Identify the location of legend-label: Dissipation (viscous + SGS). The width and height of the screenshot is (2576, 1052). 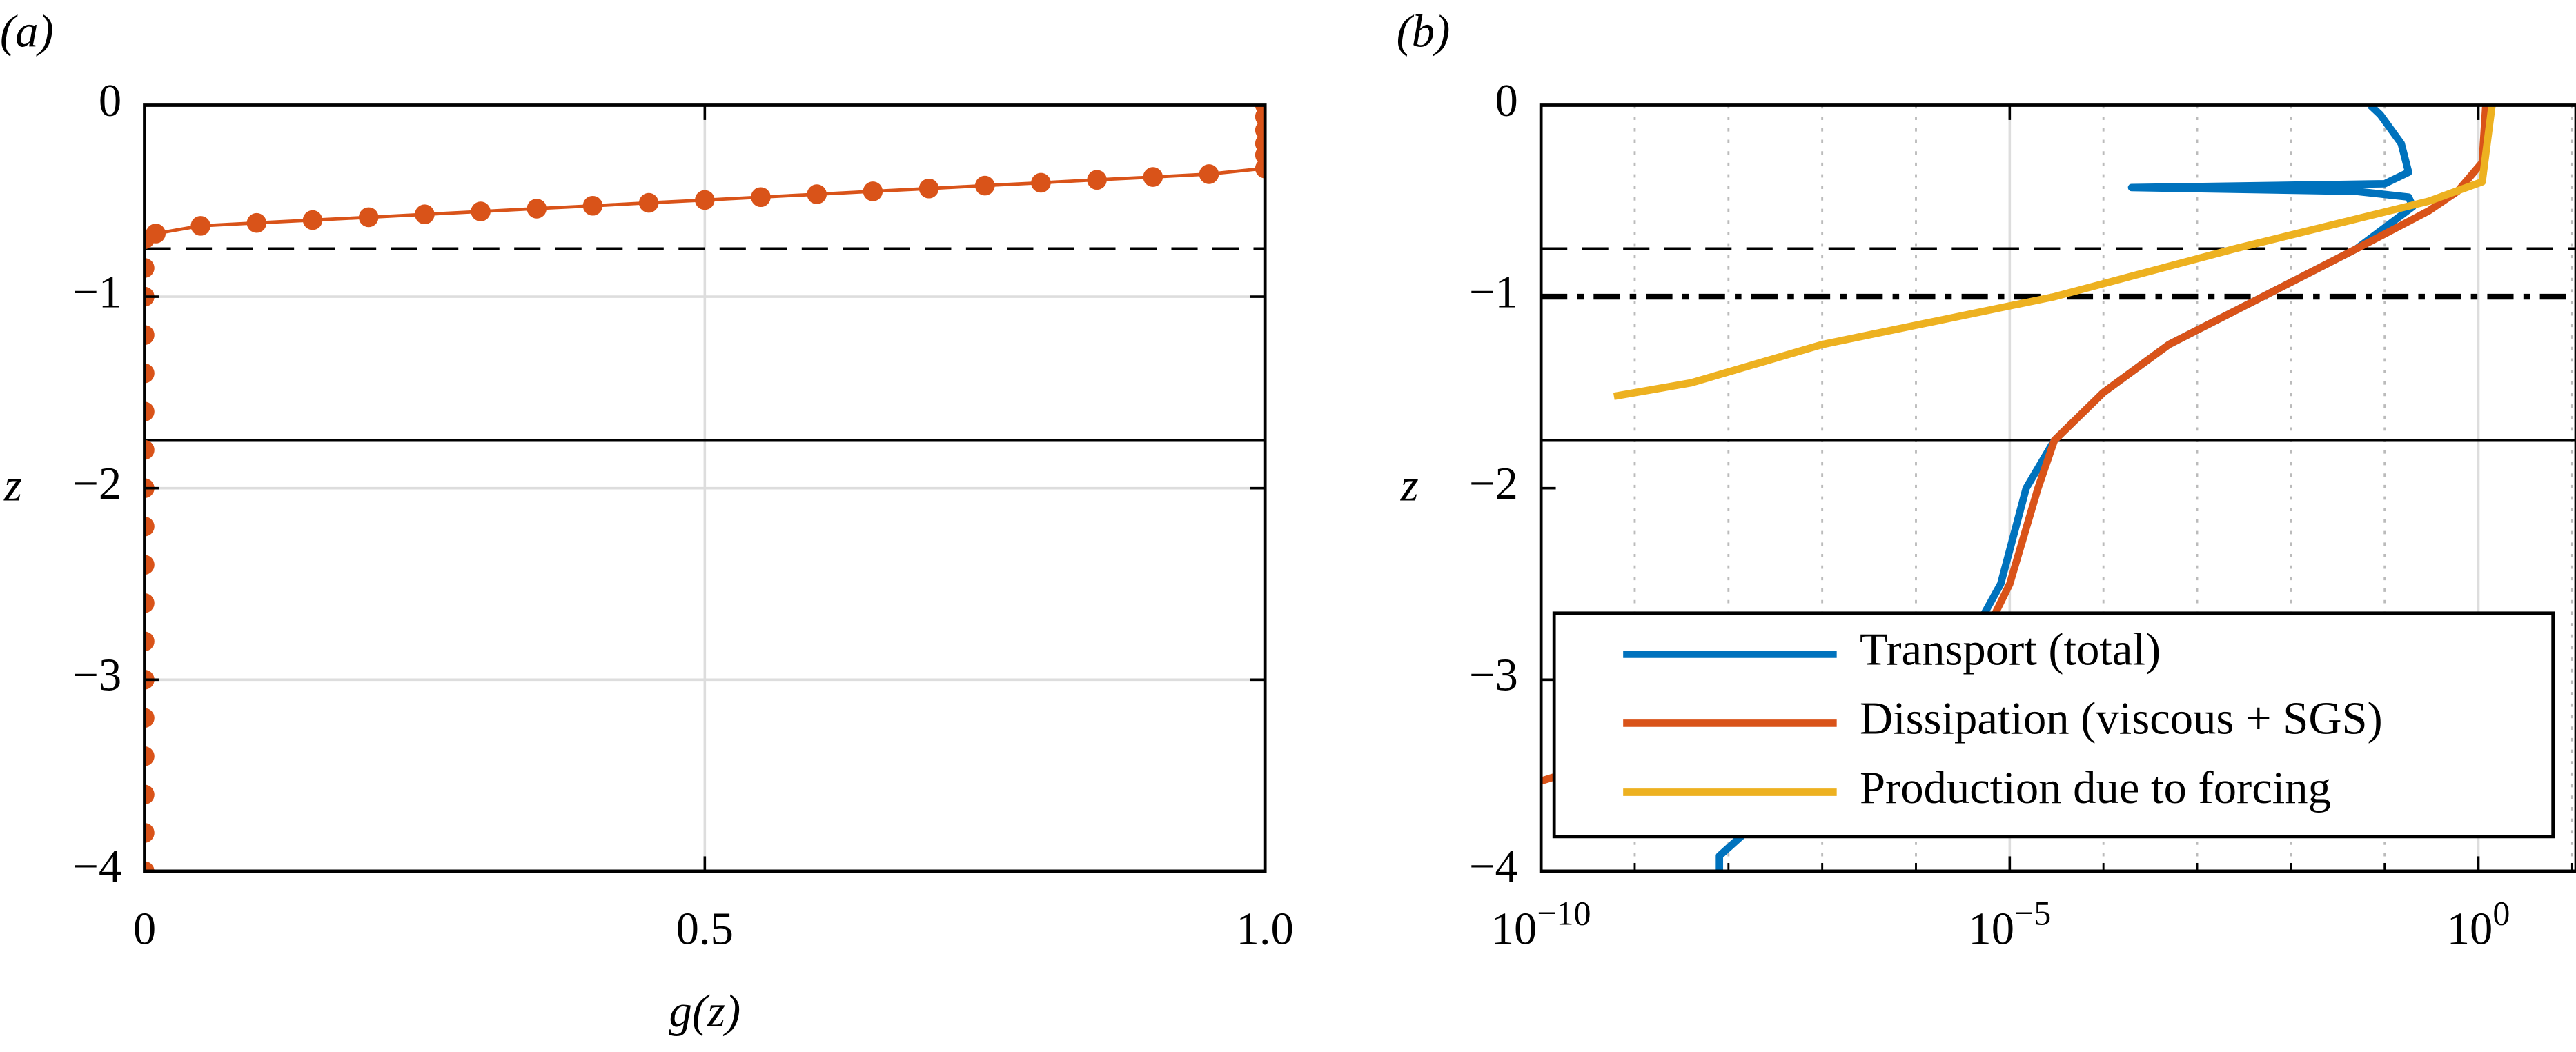
(2121, 719).